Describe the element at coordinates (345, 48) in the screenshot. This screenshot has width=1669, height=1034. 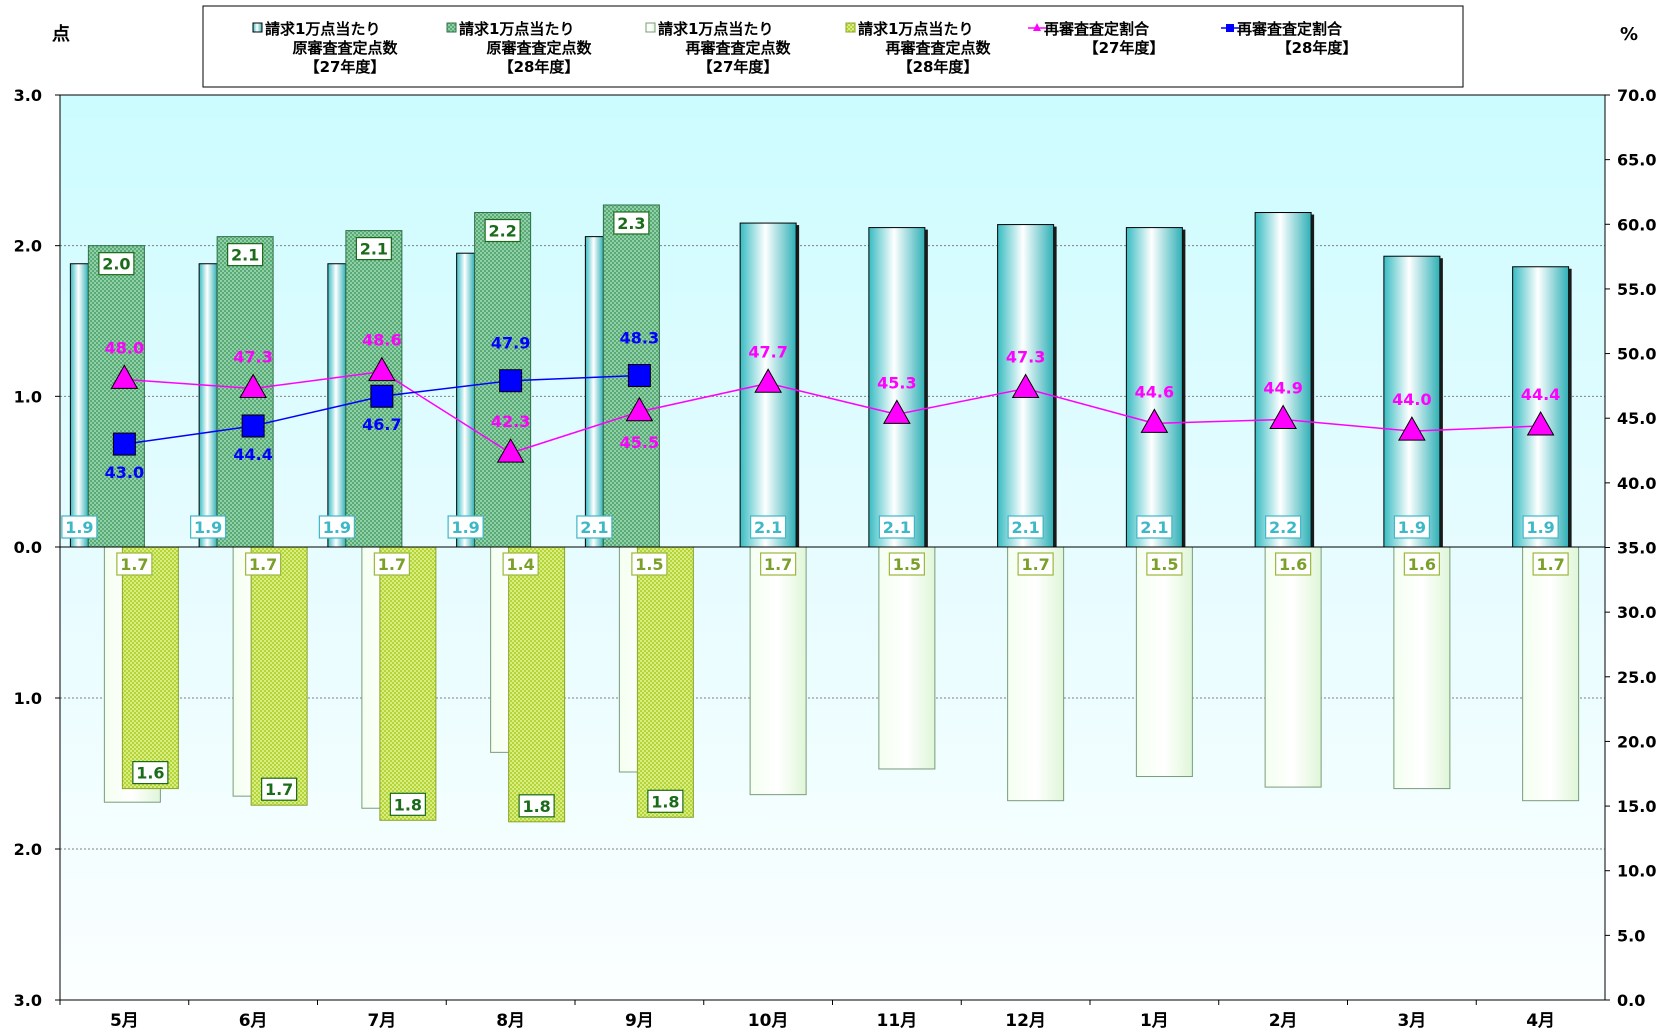
I see `legend-label-orig27: 原審査査定点数` at that location.